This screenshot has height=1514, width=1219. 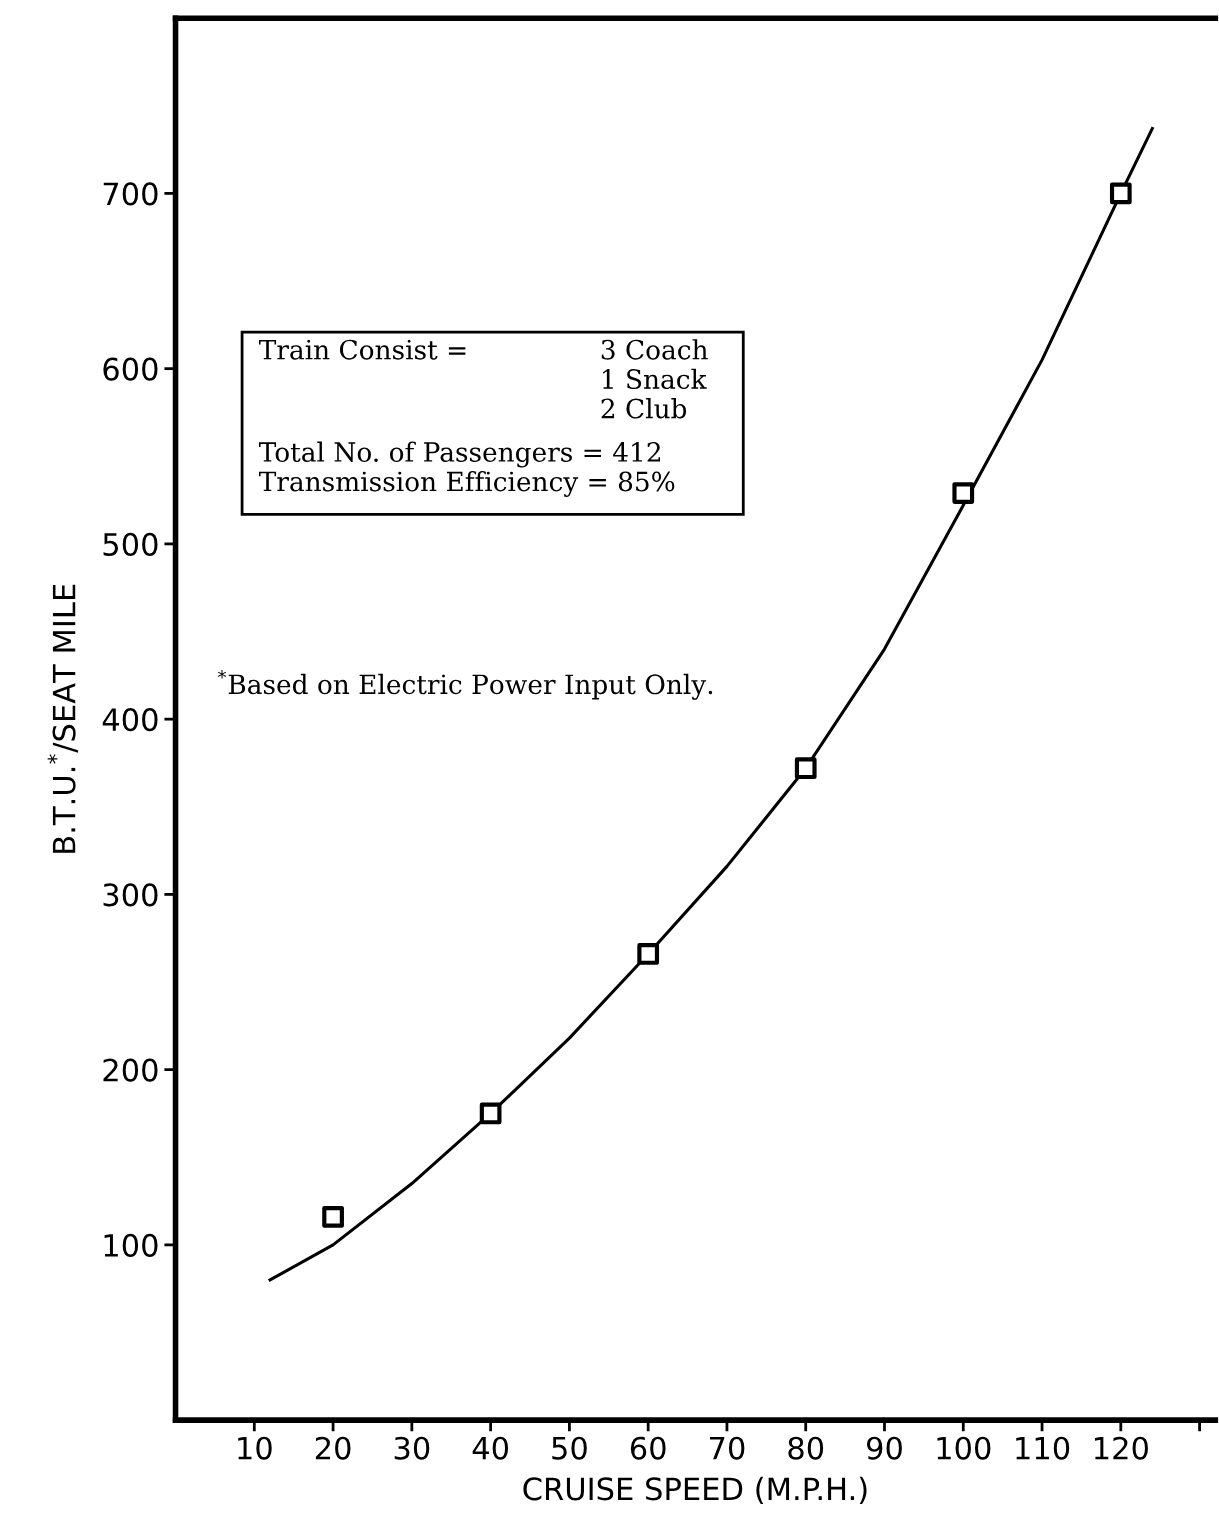 What do you see at coordinates (490, 1448) in the screenshot?
I see `x-tick-label: 40` at bounding box center [490, 1448].